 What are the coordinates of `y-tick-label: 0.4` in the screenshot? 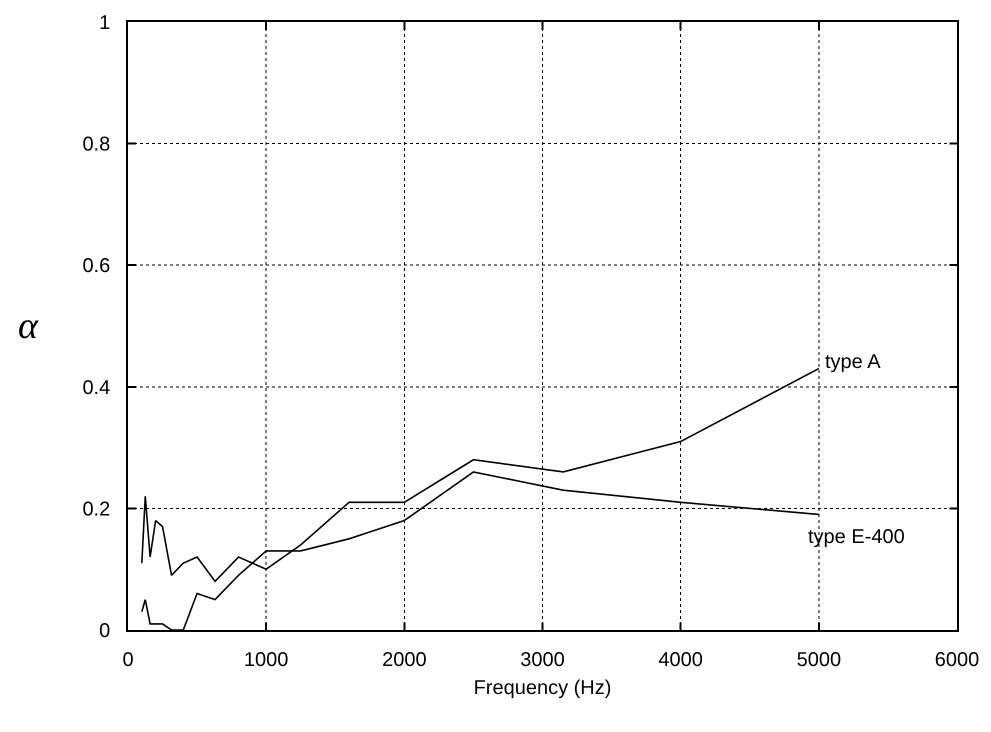 It's located at (96, 387).